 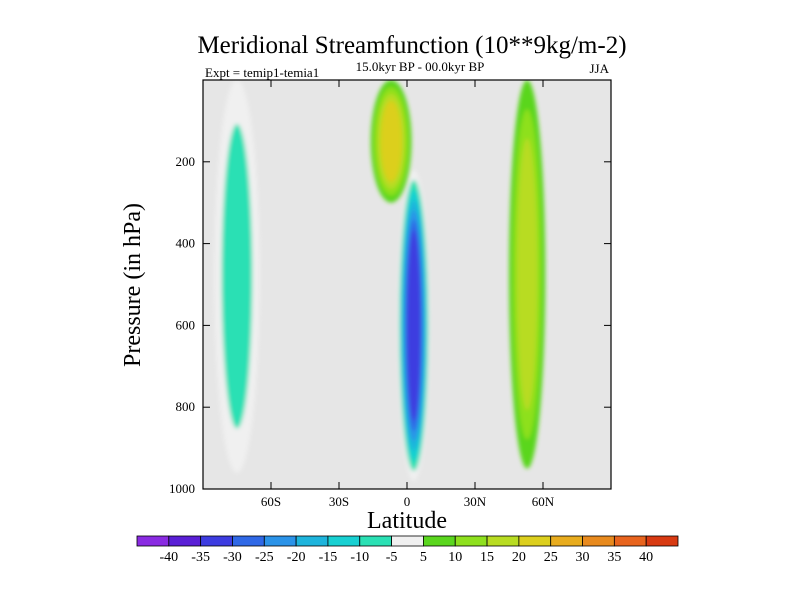 I want to click on equatorial-negative-cell, so click(x=413, y=325).